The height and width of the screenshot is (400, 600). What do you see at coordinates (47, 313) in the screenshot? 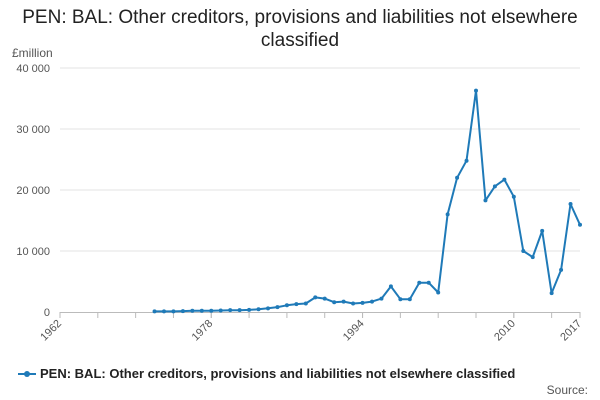
I see `y-tick-label: 0` at bounding box center [47, 313].